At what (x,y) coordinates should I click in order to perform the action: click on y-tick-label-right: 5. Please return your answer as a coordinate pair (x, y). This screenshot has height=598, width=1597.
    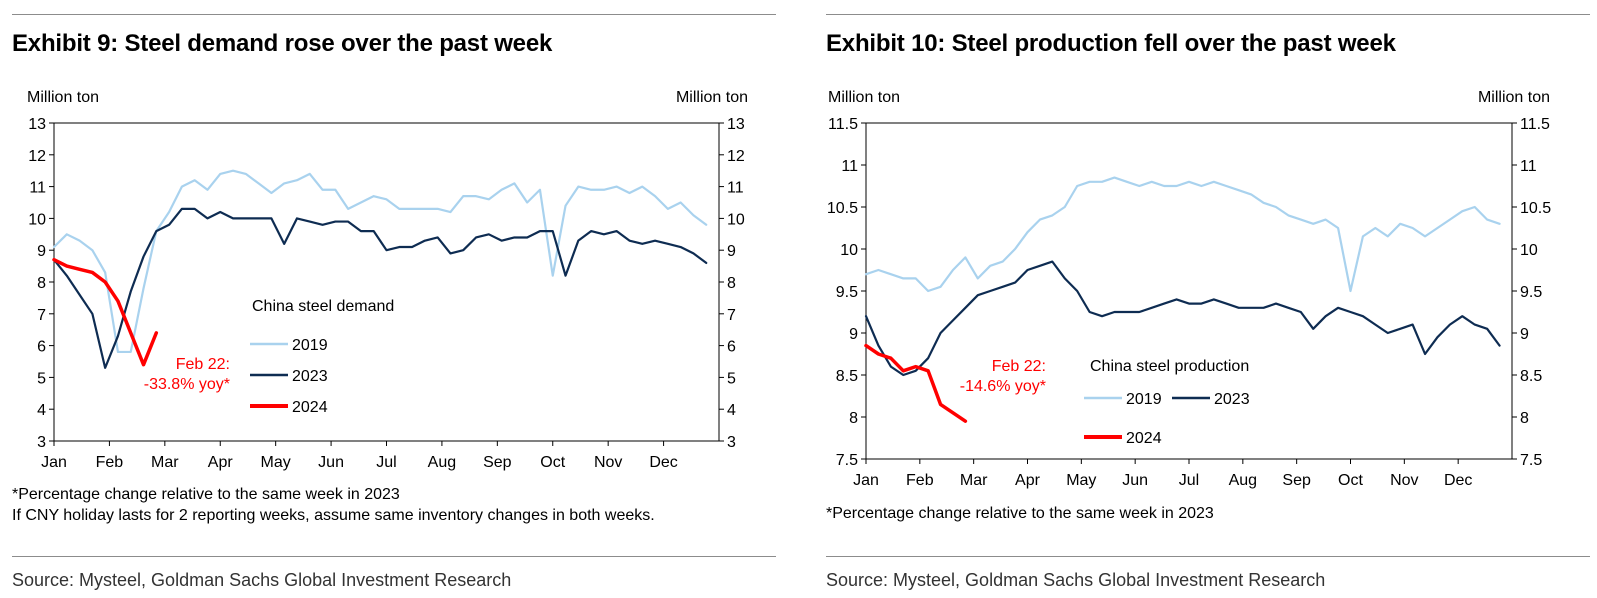
    Looking at the image, I should click on (731, 378).